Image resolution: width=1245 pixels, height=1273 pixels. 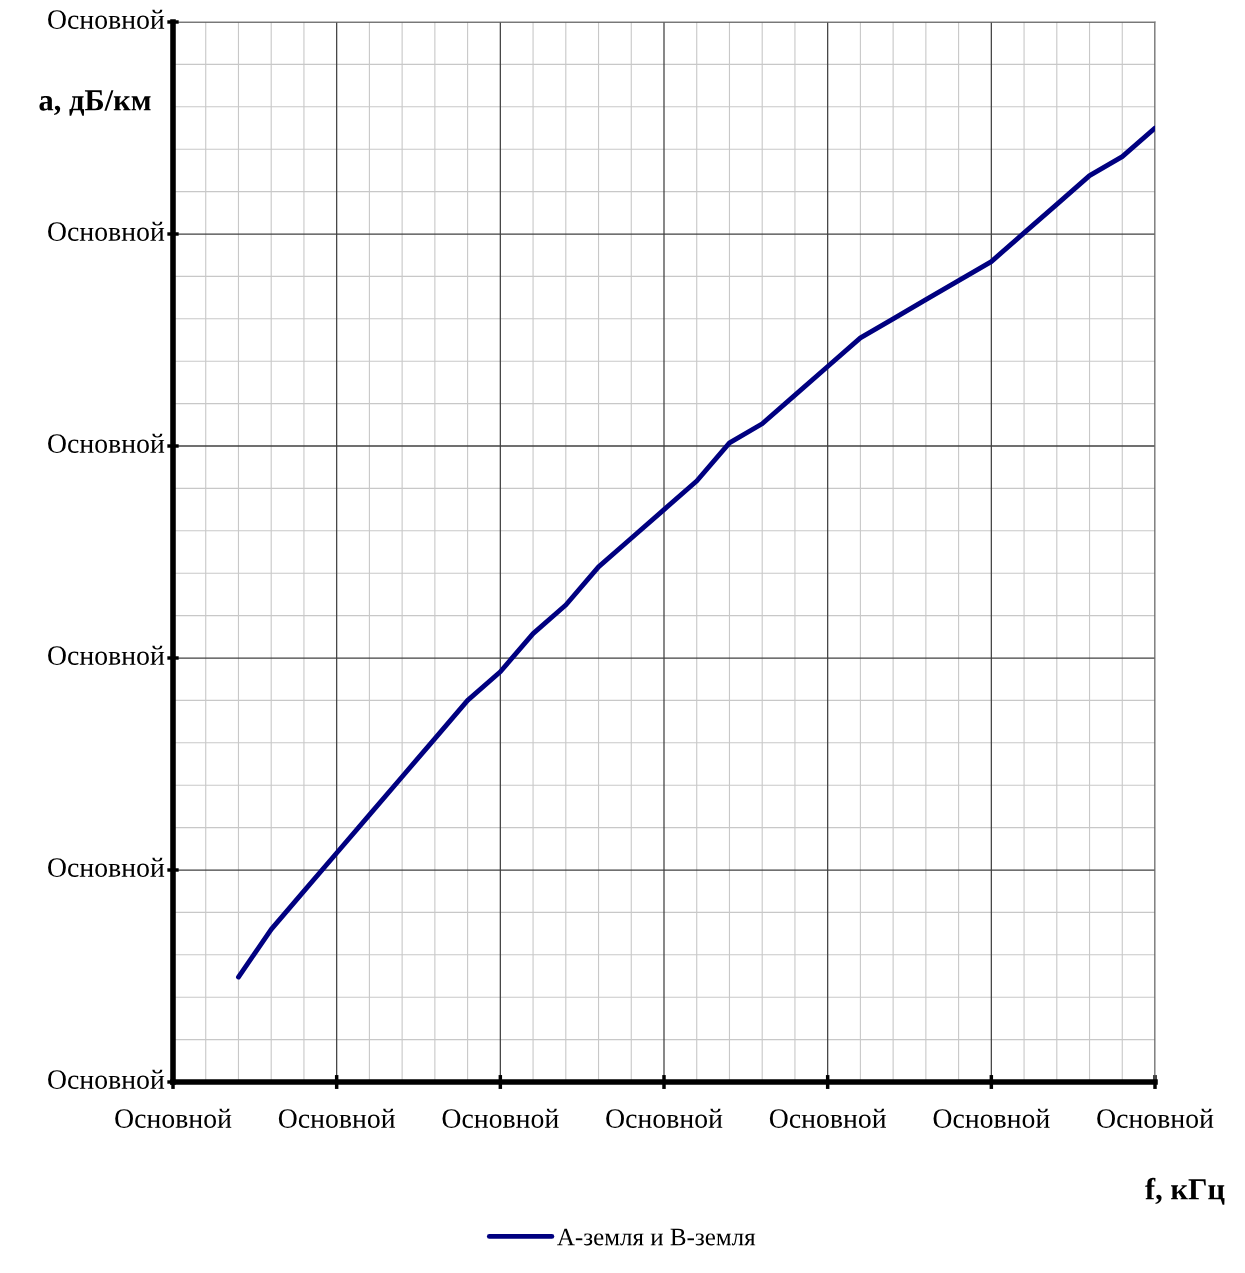 What do you see at coordinates (1185, 1191) in the screenshot?
I see `x-axis-title: f, кГц` at bounding box center [1185, 1191].